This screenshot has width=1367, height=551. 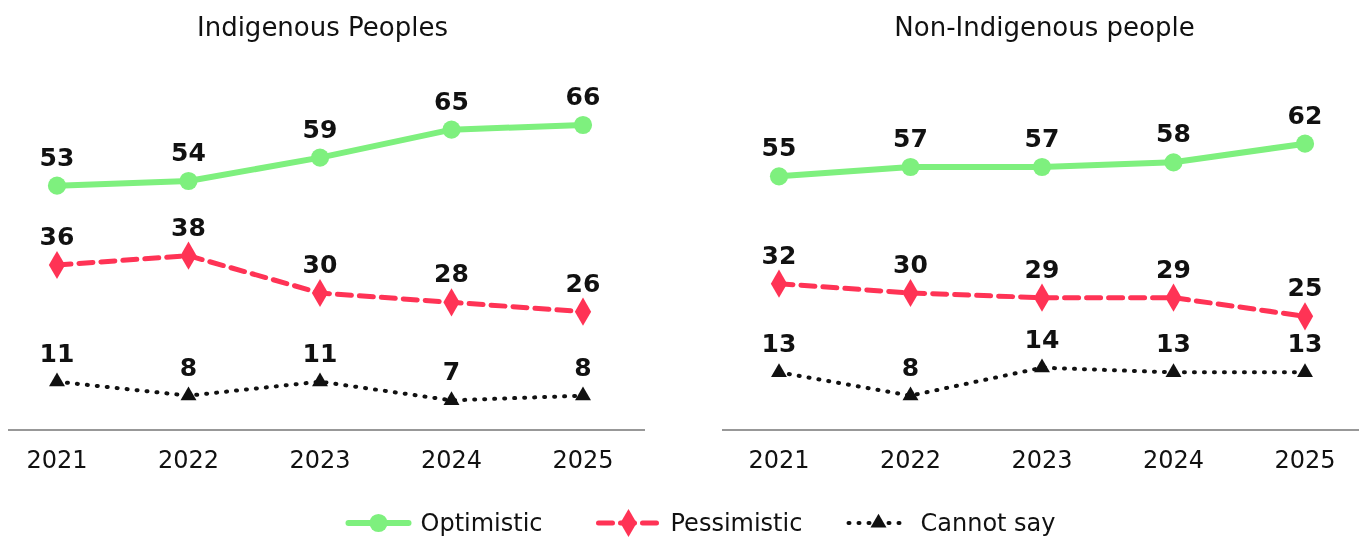 What do you see at coordinates (779, 148) in the screenshot?
I see `data-label: 55` at bounding box center [779, 148].